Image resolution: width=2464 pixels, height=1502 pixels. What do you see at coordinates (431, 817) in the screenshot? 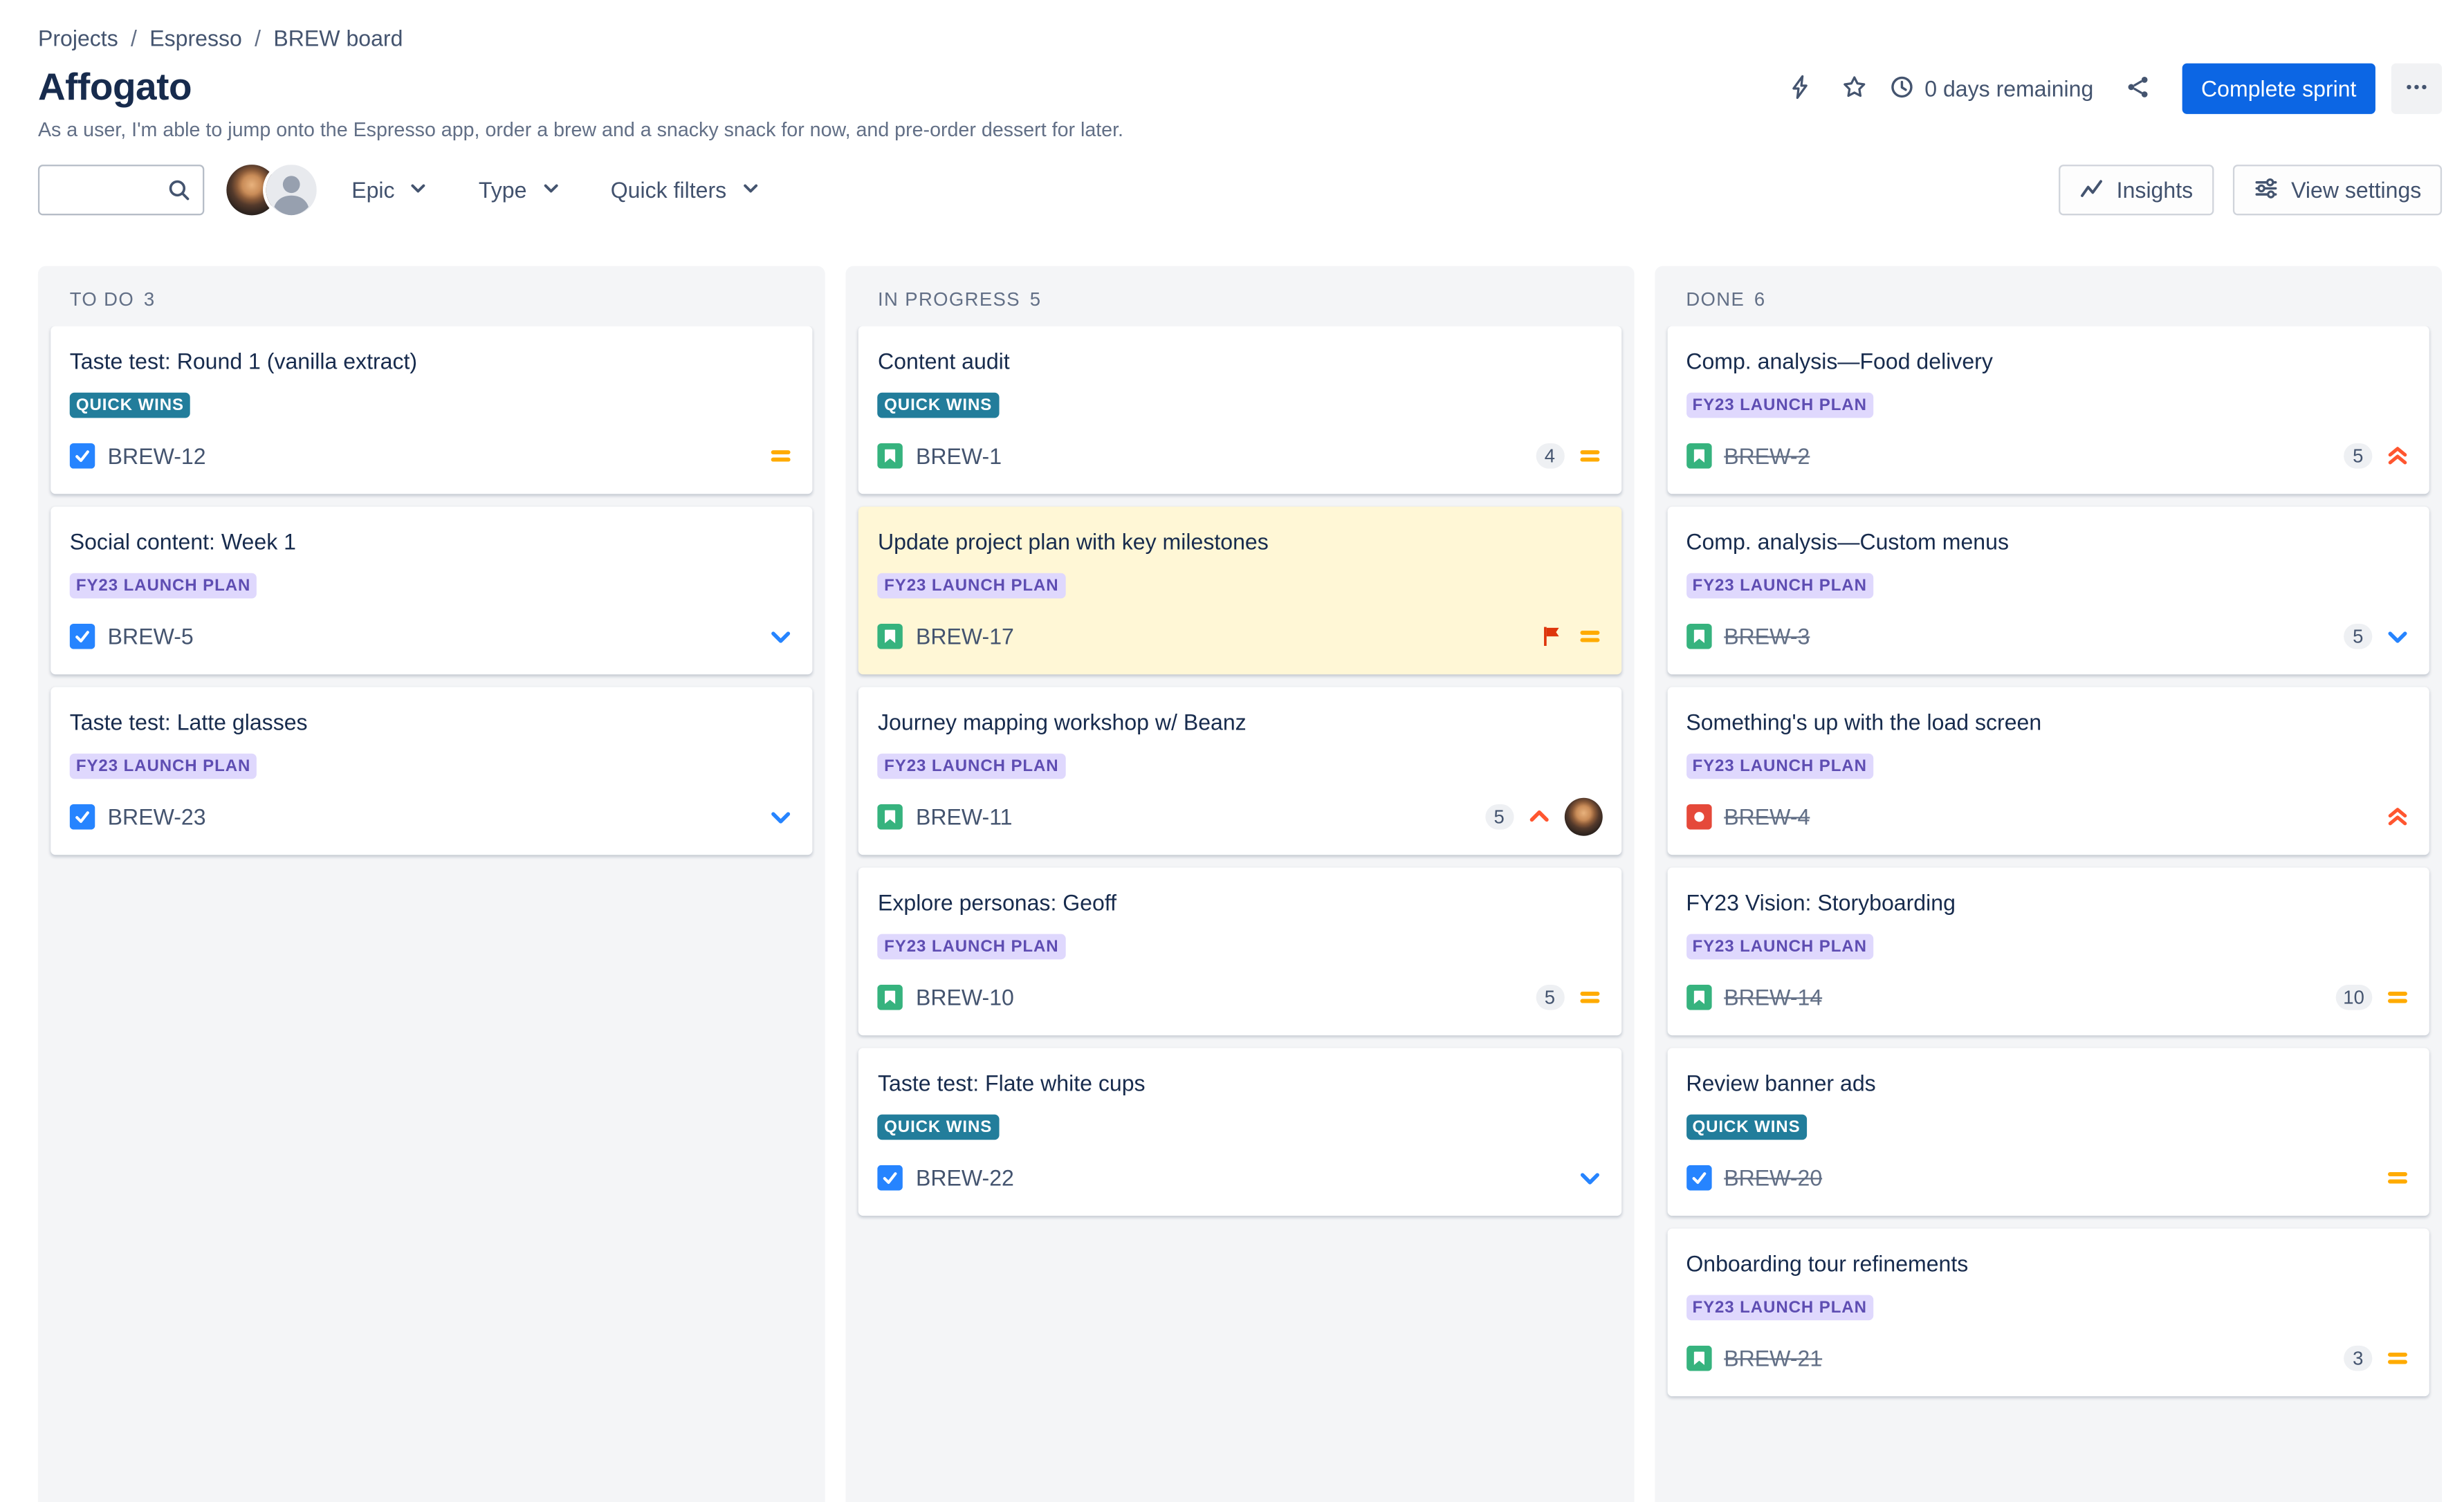
I see `card-footer: BREW-23` at bounding box center [431, 817].